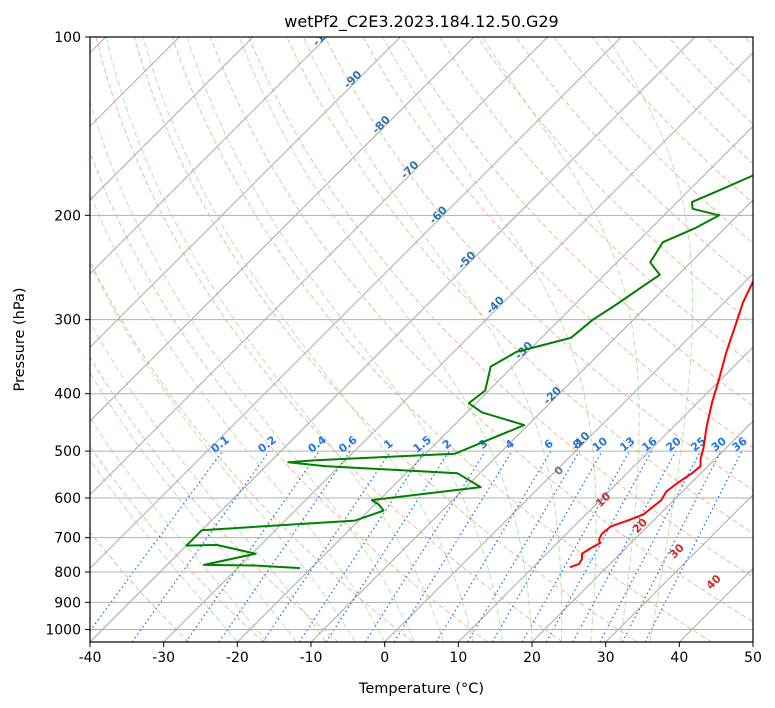 Image resolution: width=775 pixels, height=708 pixels. I want to click on temperature-profile, so click(661, 424).